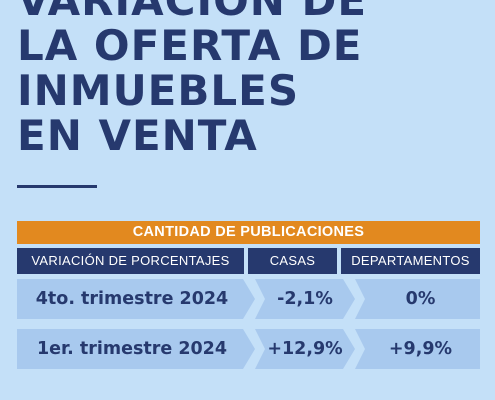  Describe the element at coordinates (410, 261) in the screenshot. I see `column-header-departamentos: DEPARTAMENTOS` at that location.